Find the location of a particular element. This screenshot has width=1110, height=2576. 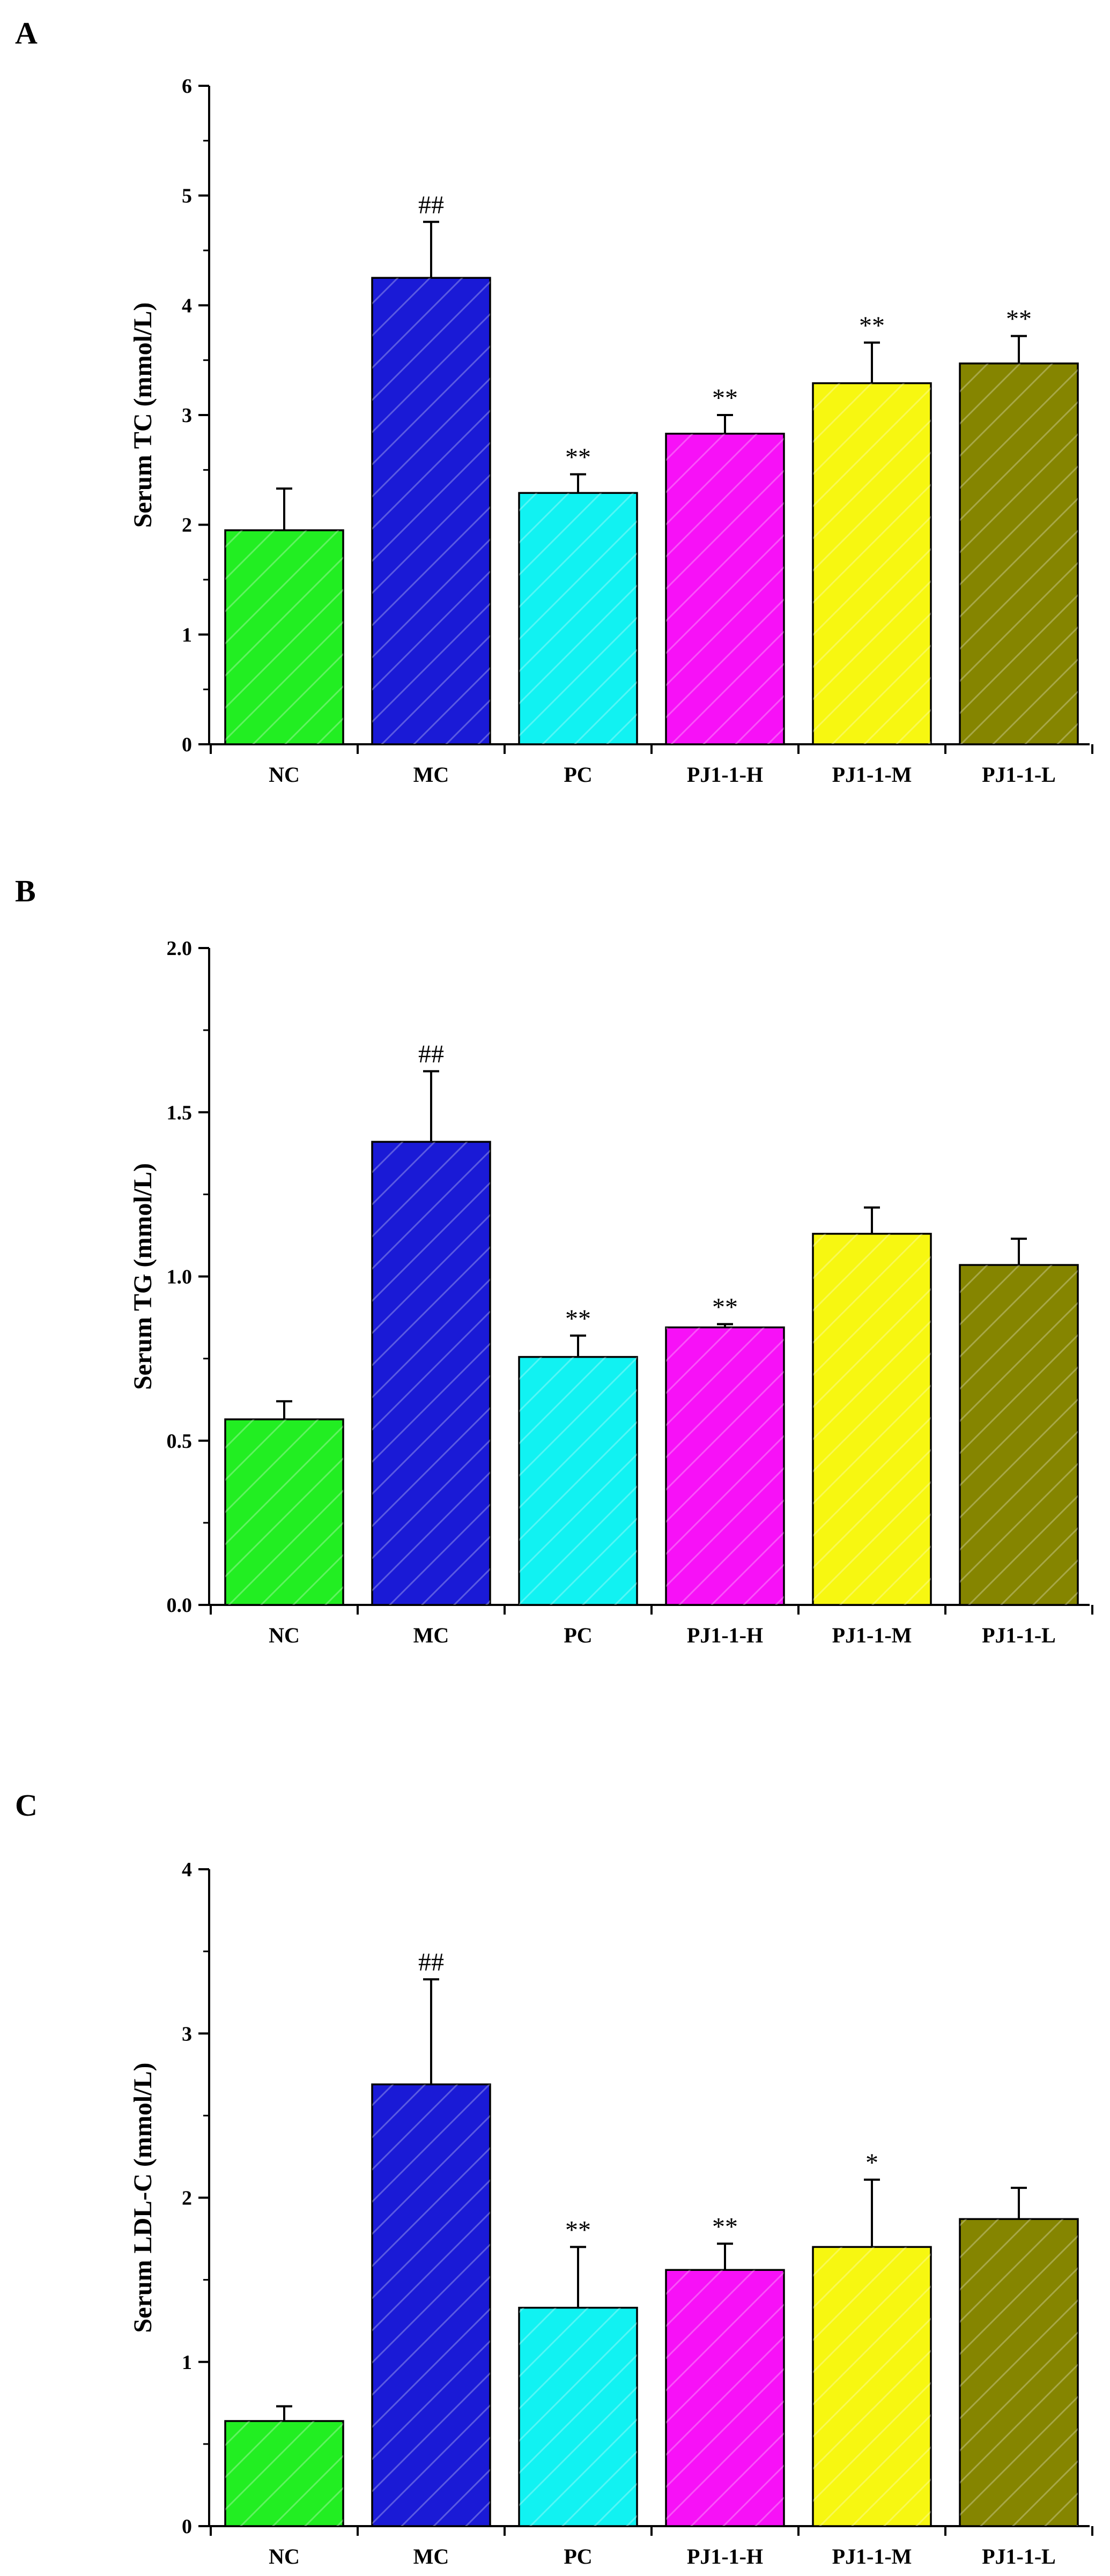

chart-a-y-axis-title: Serum TC (mmol/L) is located at coordinates (143, 415).